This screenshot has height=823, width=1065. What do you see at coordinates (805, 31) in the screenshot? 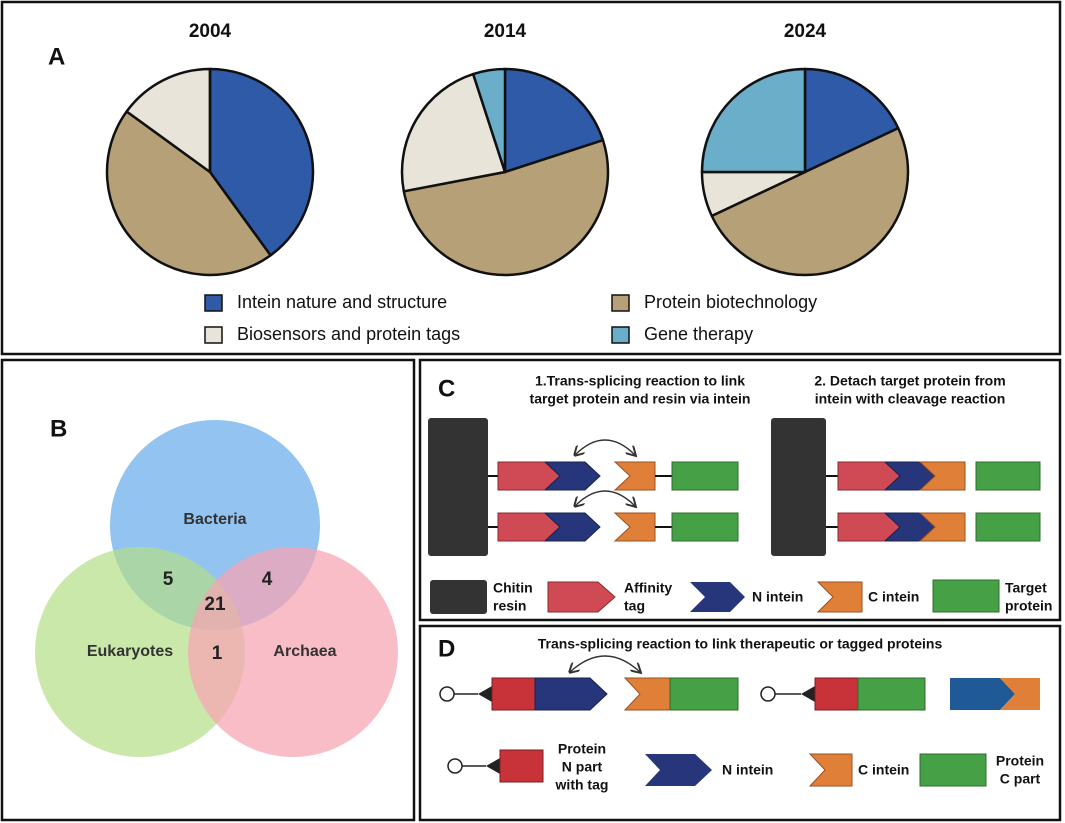
I see `pie-title: 2024` at bounding box center [805, 31].